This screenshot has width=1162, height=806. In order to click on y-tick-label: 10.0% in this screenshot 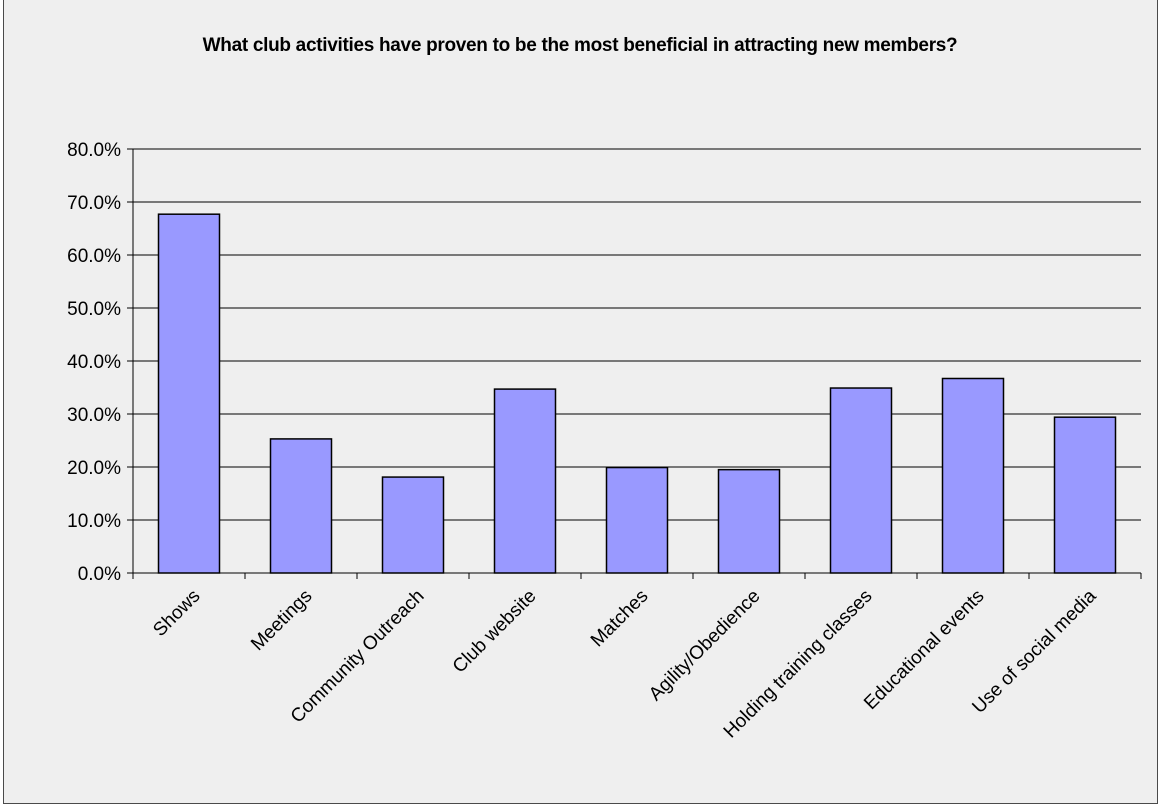, I will do `click(94, 521)`.